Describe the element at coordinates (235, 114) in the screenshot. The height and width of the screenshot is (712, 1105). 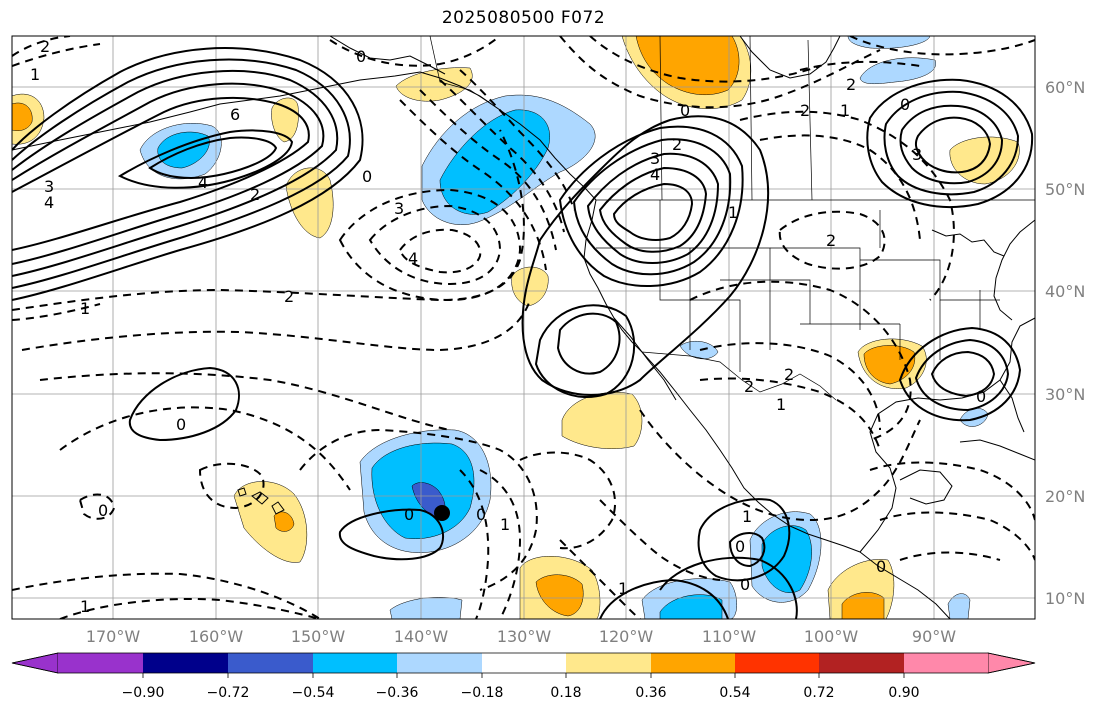
I see `contour-label: 6` at that location.